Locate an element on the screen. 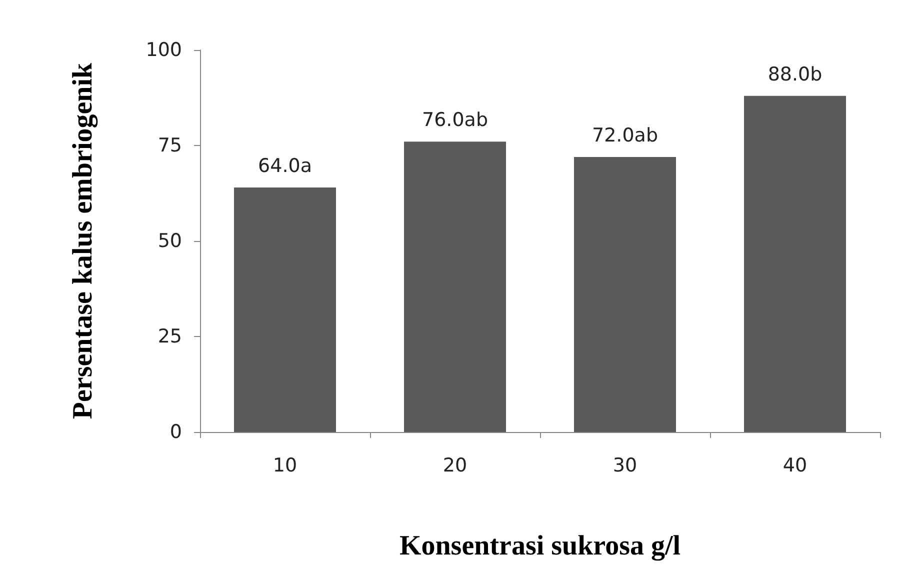  y-tick-label: 100 is located at coordinates (164, 50).